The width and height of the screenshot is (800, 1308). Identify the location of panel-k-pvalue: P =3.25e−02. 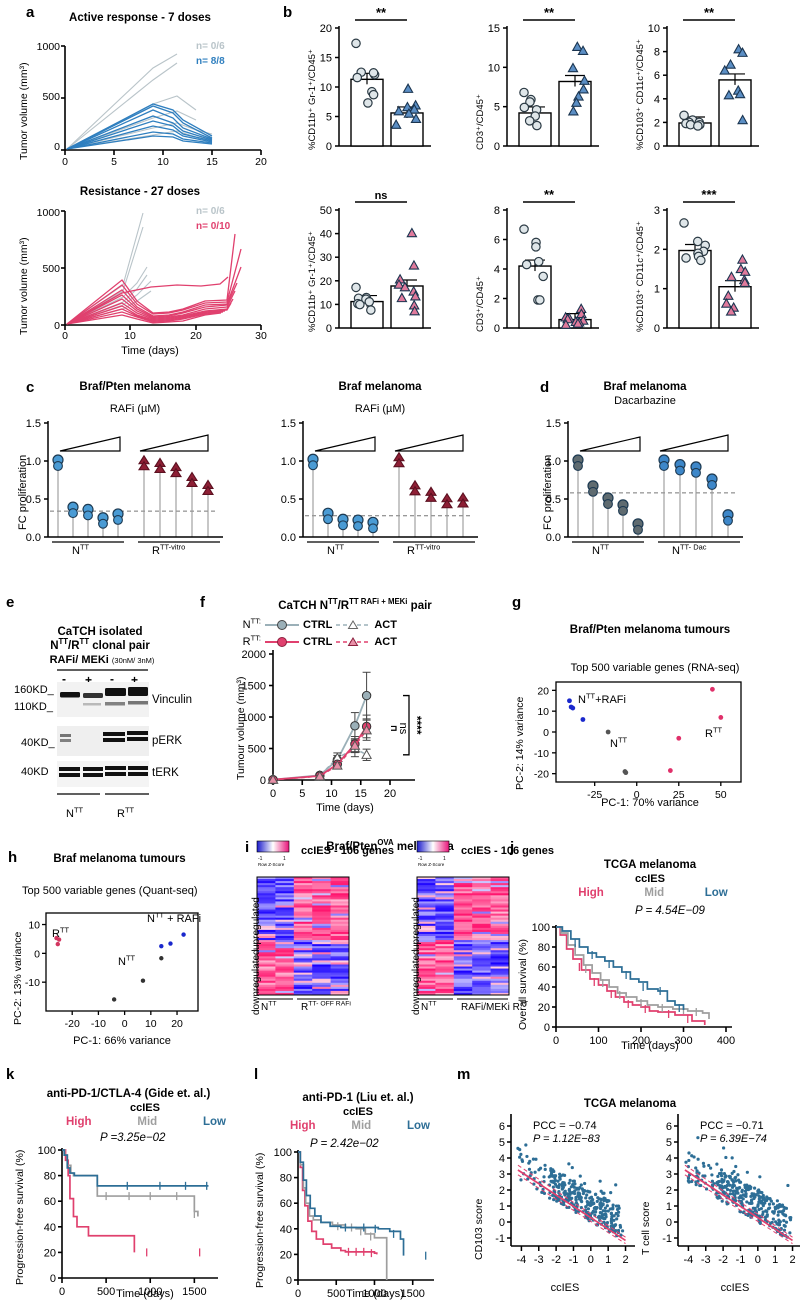
(133, 1138).